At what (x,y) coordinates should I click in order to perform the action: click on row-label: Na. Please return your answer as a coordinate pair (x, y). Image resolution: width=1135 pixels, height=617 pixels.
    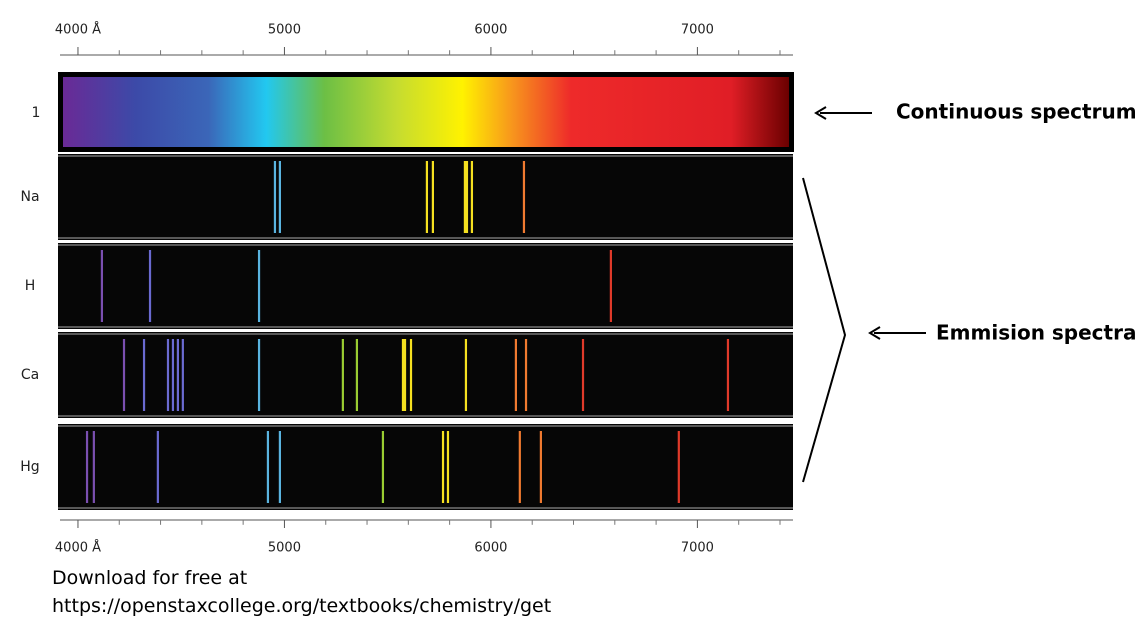
    Looking at the image, I should click on (29, 197).